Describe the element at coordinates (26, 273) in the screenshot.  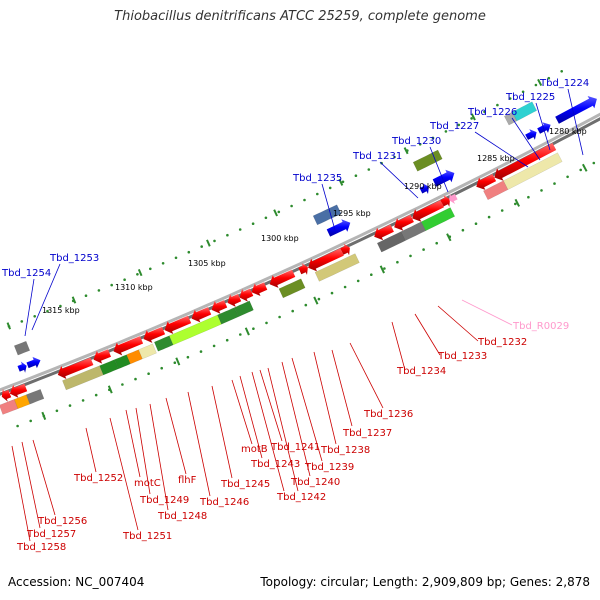
I see `forward-gene-label: Tbd_1254` at that location.